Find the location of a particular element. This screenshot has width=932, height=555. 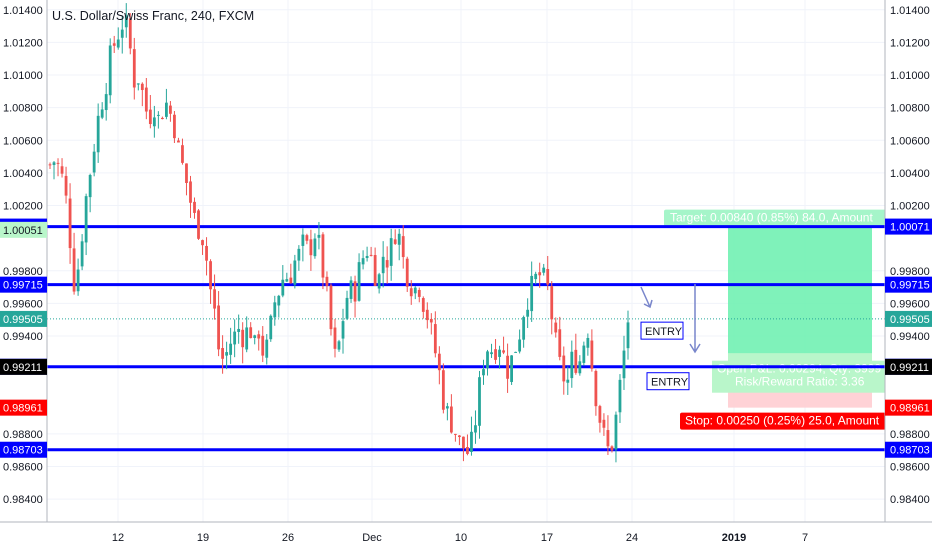

entry-label-1: ENTRY is located at coordinates (664, 332).